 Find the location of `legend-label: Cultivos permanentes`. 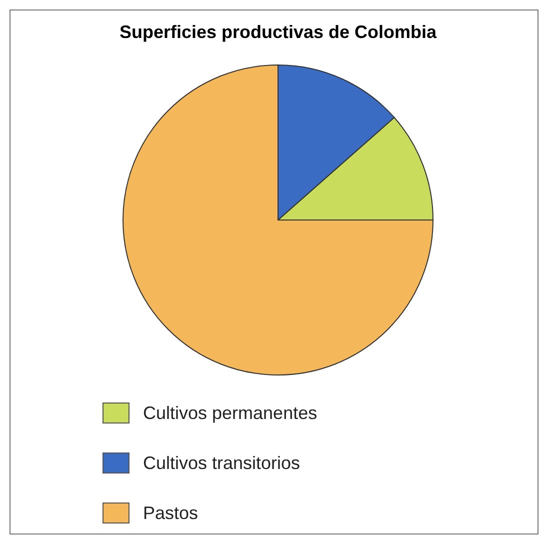

legend-label: Cultivos permanentes is located at coordinates (230, 413).